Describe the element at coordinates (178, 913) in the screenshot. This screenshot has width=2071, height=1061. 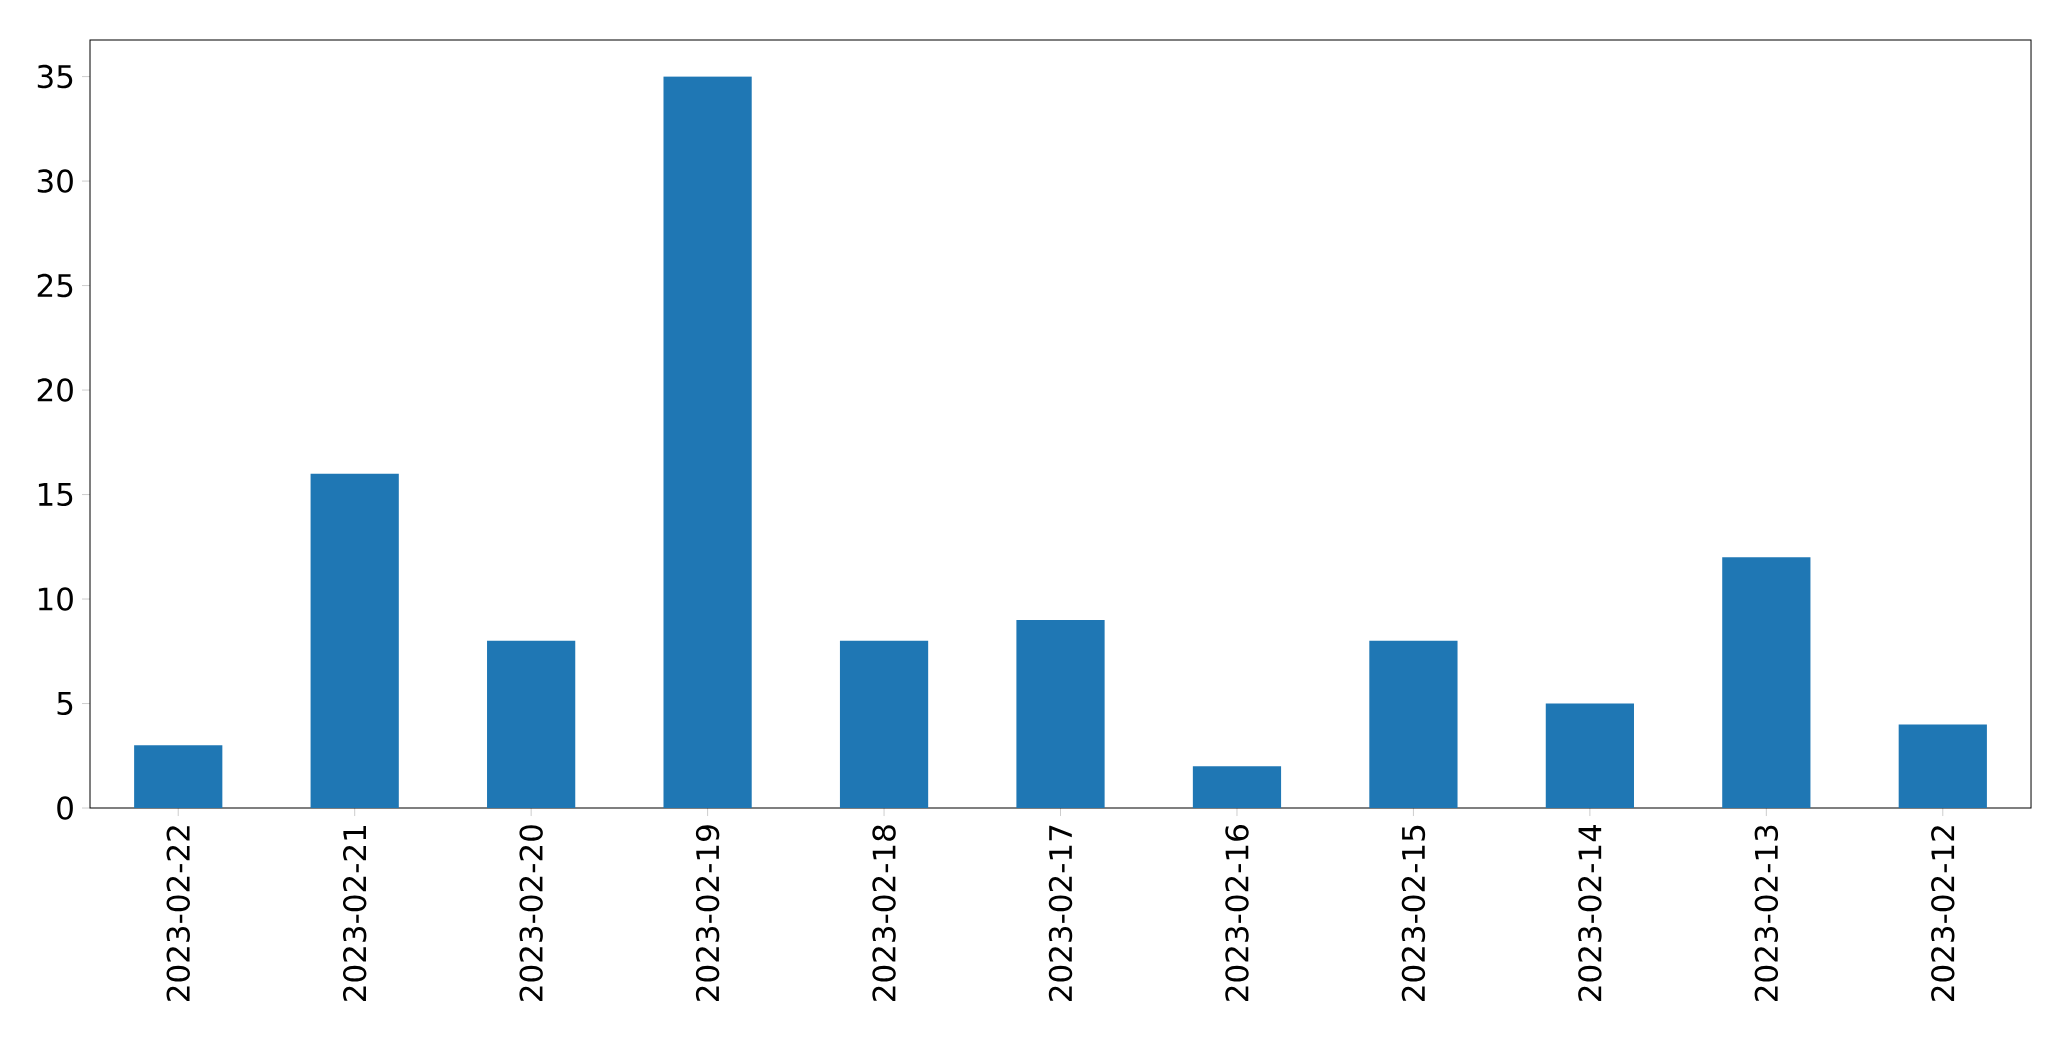
I see `x-tick-label: 2023-02-22` at that location.